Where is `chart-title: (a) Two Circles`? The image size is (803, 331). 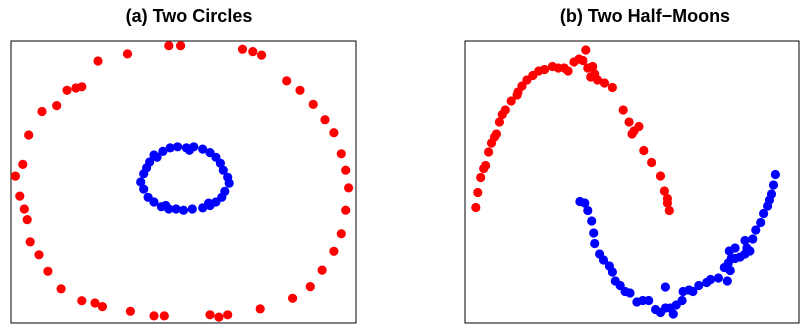
chart-title: (a) Two Circles is located at coordinates (189, 16).